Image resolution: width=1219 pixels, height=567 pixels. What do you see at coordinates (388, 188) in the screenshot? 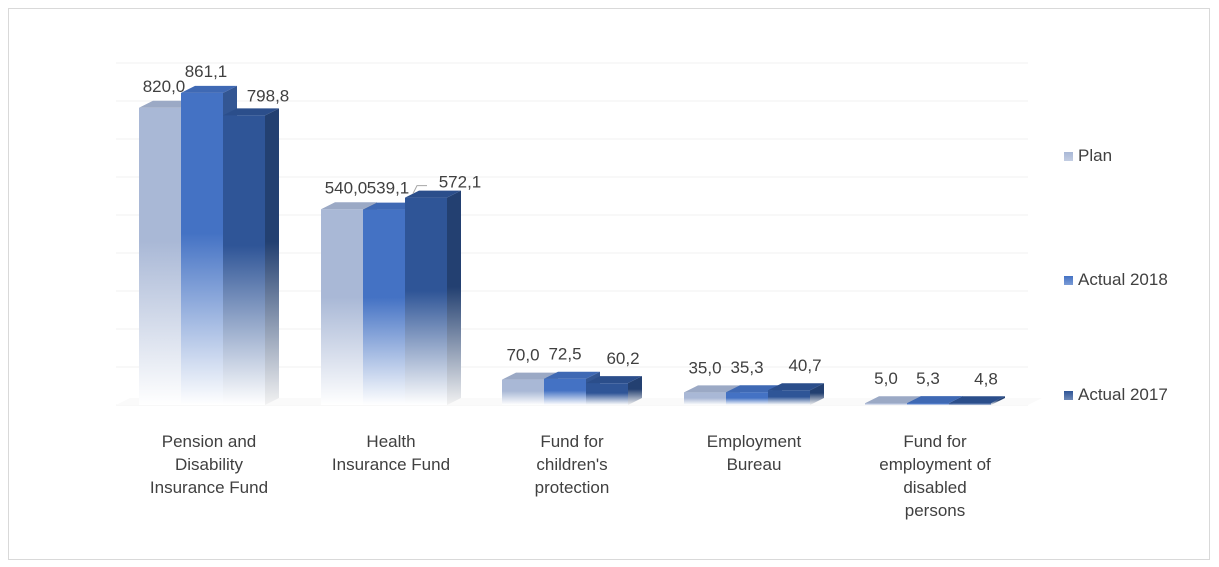
I see `data-label-actual-2018-1: 539,1` at bounding box center [388, 188].